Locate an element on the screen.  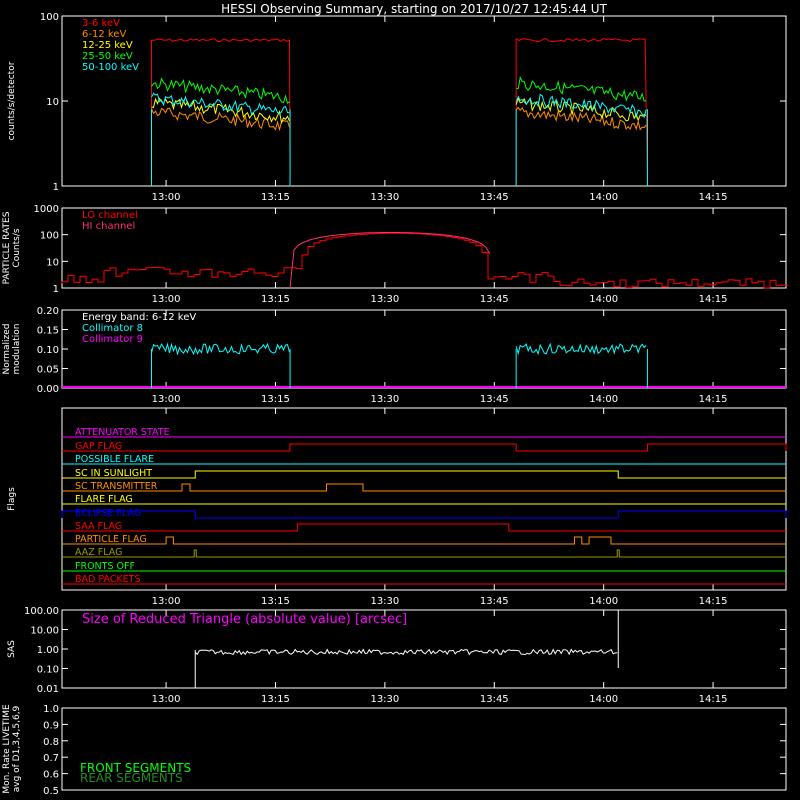
particle-series is located at coordinates (424, 260).